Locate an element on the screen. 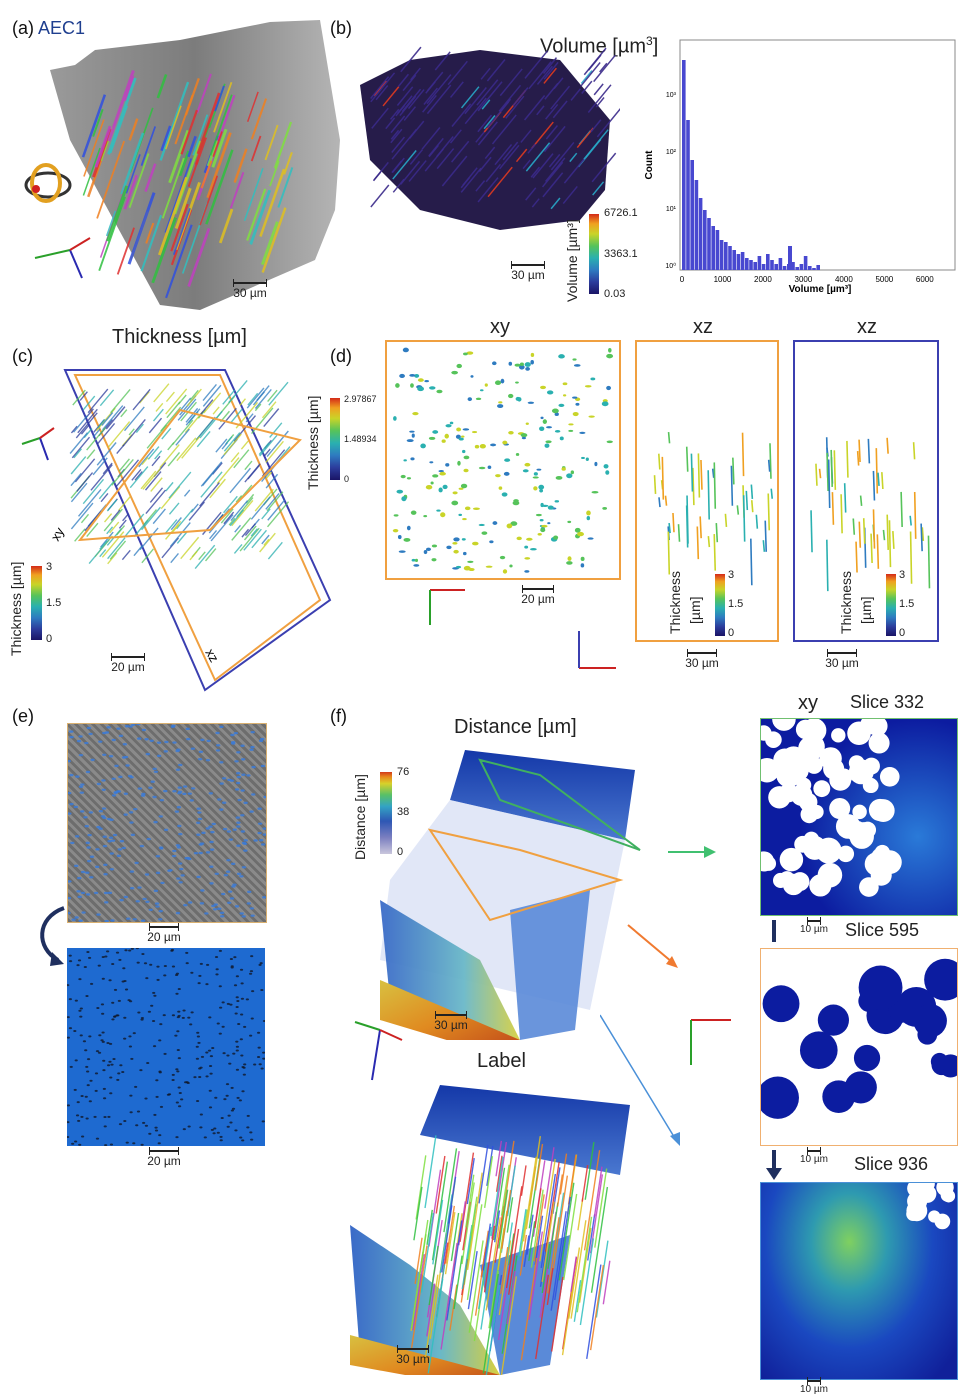 This screenshot has height=1400, width=960. panel-f-scale-bottom: 30 µm is located at coordinates (413, 1355).